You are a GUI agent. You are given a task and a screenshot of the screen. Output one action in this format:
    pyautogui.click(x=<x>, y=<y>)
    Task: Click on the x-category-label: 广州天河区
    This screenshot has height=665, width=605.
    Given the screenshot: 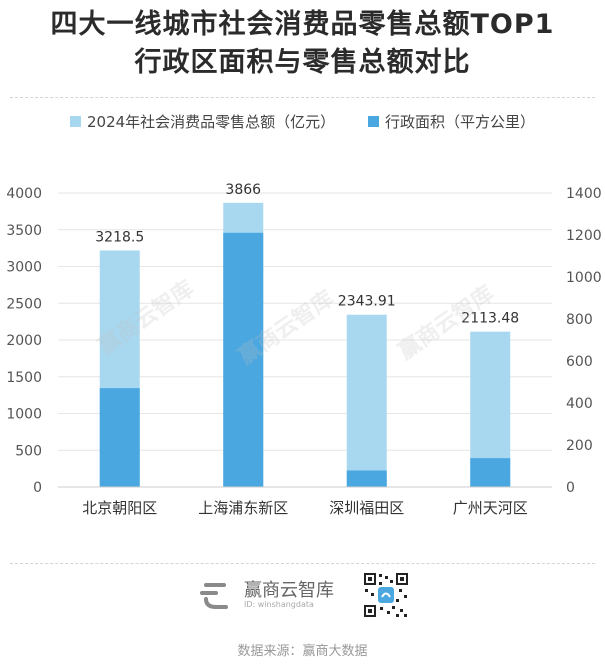 What is the action you would take?
    pyautogui.click(x=490, y=508)
    